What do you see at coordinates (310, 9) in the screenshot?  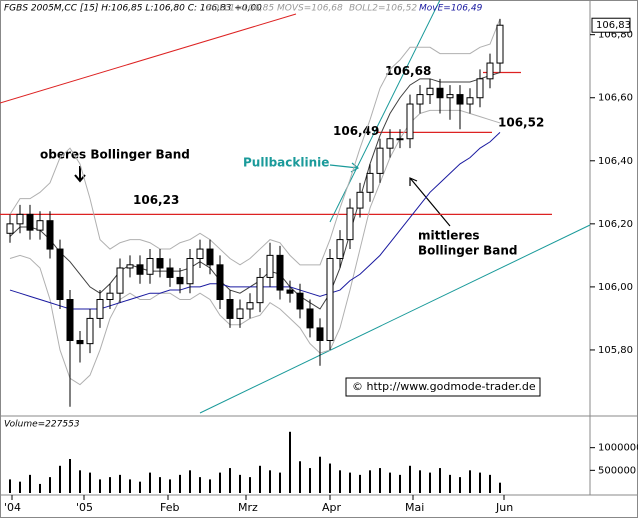 I see `legend-entry: MOVS=106,68` at bounding box center [310, 9].